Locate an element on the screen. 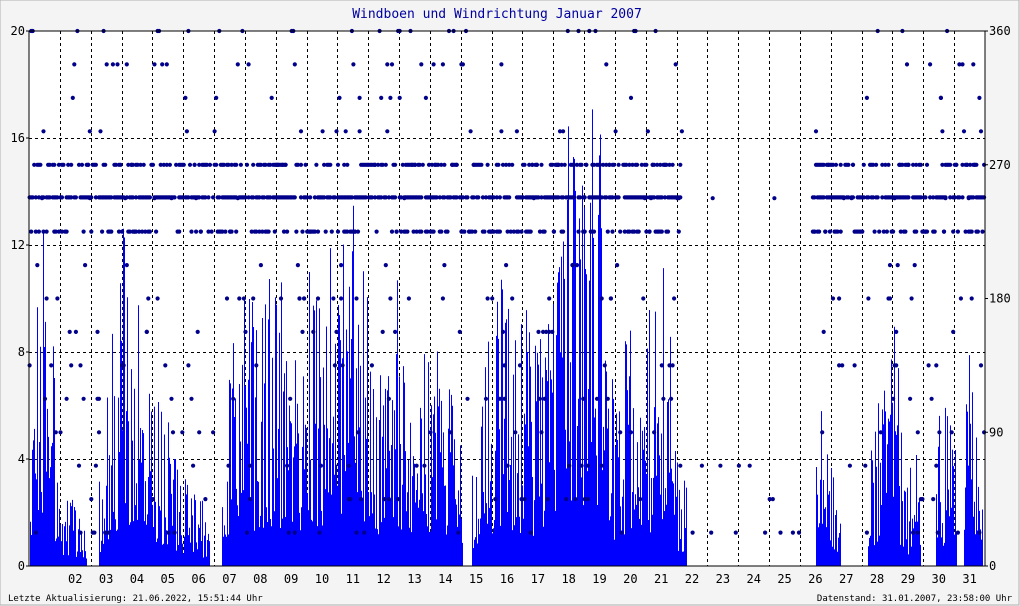 The width and height of the screenshot is (1020, 606). y-tick-label: 20 is located at coordinates (18, 31).